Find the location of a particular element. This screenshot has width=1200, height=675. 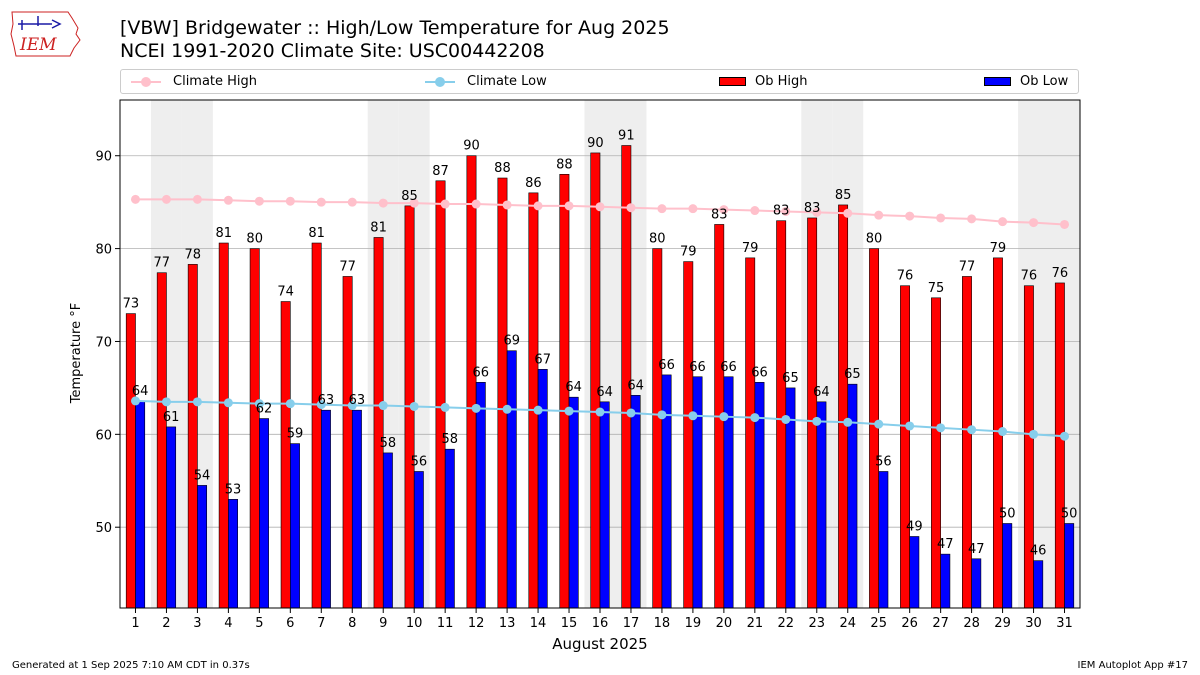

x-tick-label: 24 is located at coordinates (847, 623).